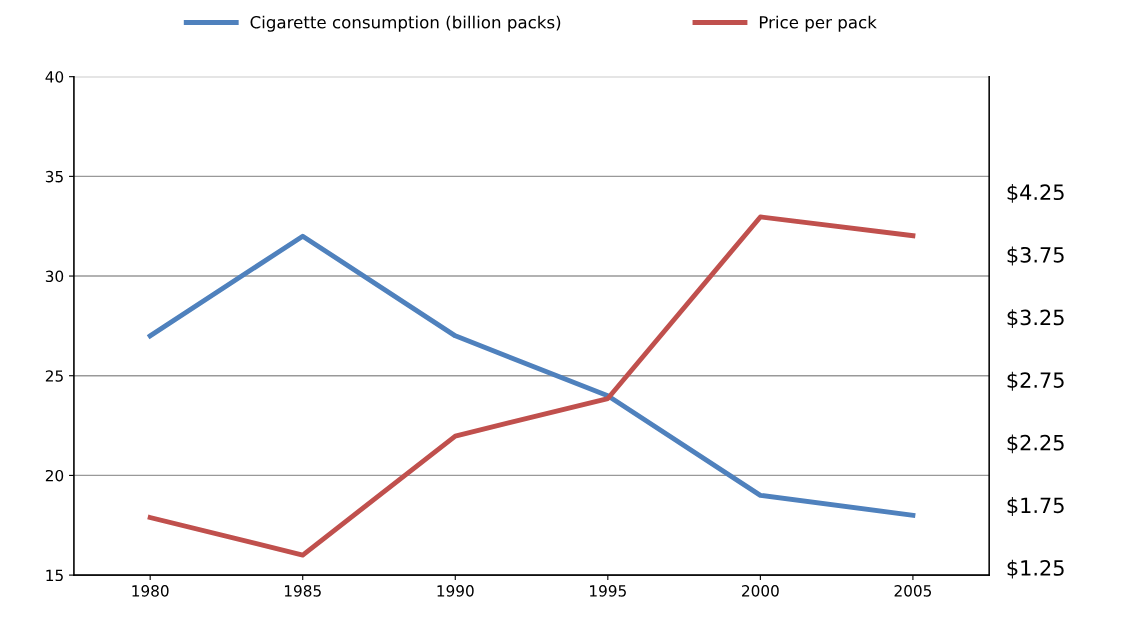 Image resolution: width=1137 pixels, height=639 pixels. I want to click on y2-tick-label: $3.25, so click(1035, 319).